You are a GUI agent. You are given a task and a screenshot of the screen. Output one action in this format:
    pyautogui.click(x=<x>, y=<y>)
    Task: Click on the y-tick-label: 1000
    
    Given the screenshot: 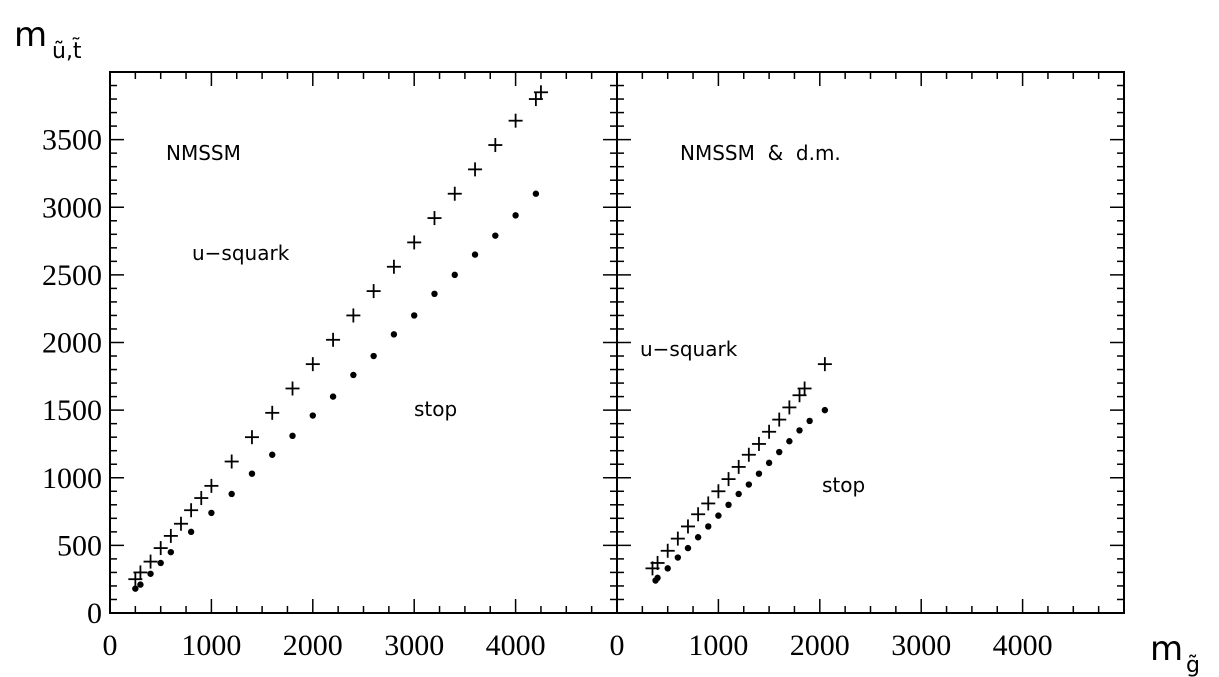 What is the action you would take?
    pyautogui.click(x=72, y=478)
    